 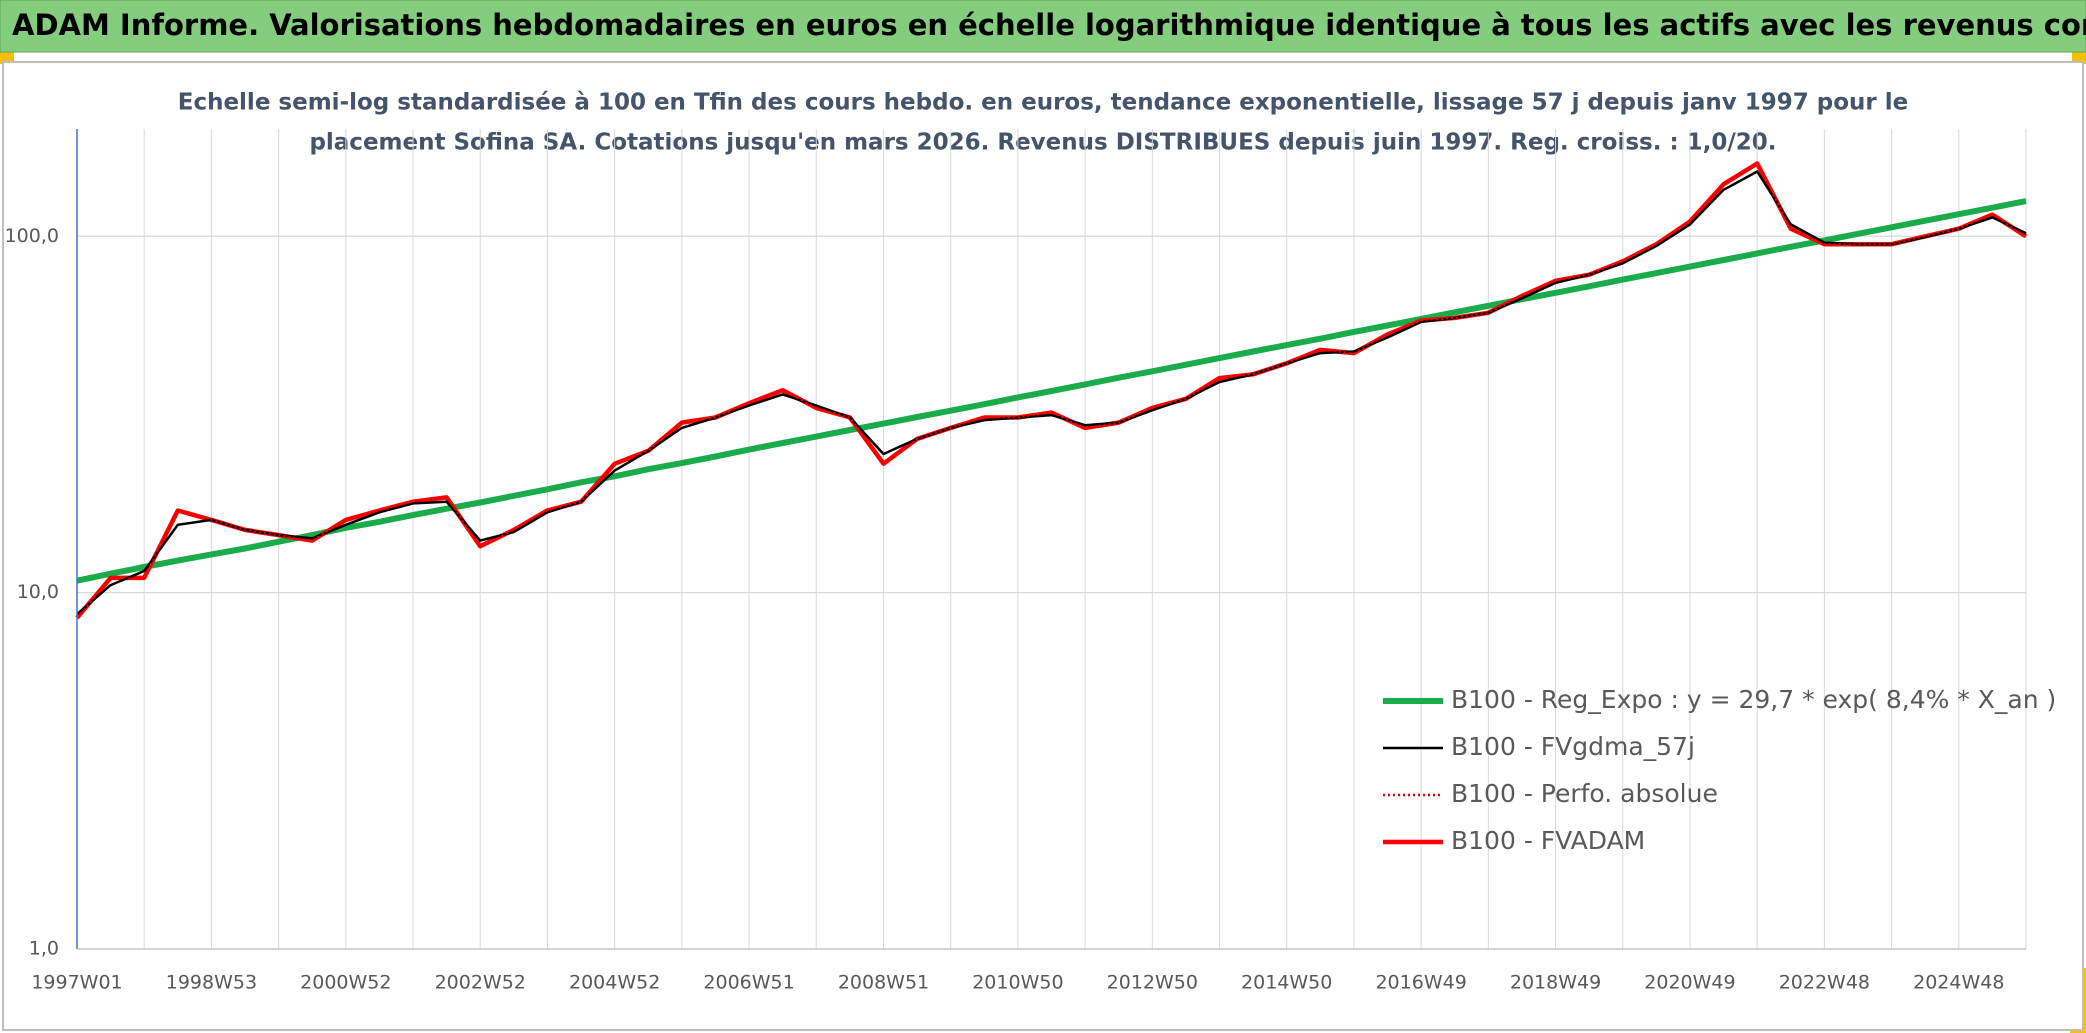 I want to click on header-bar, so click(x=1043, y=26).